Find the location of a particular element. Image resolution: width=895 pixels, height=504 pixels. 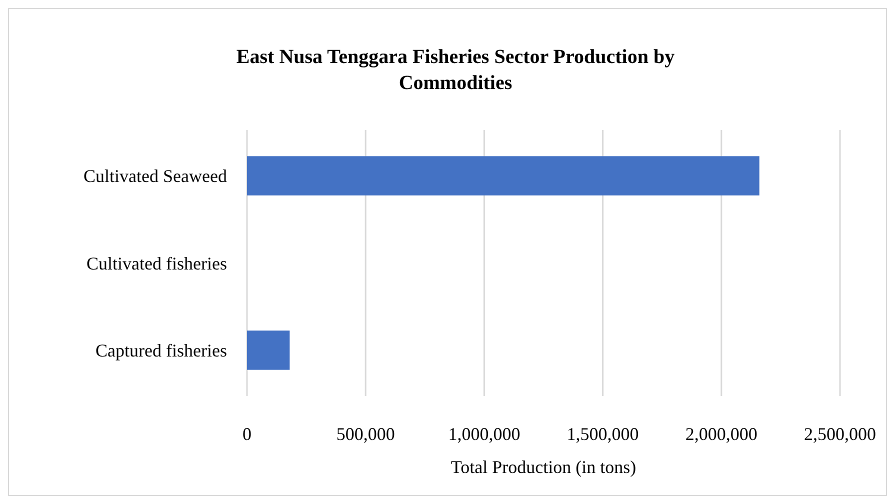

x-tick-label: 2,000,000 is located at coordinates (721, 434).